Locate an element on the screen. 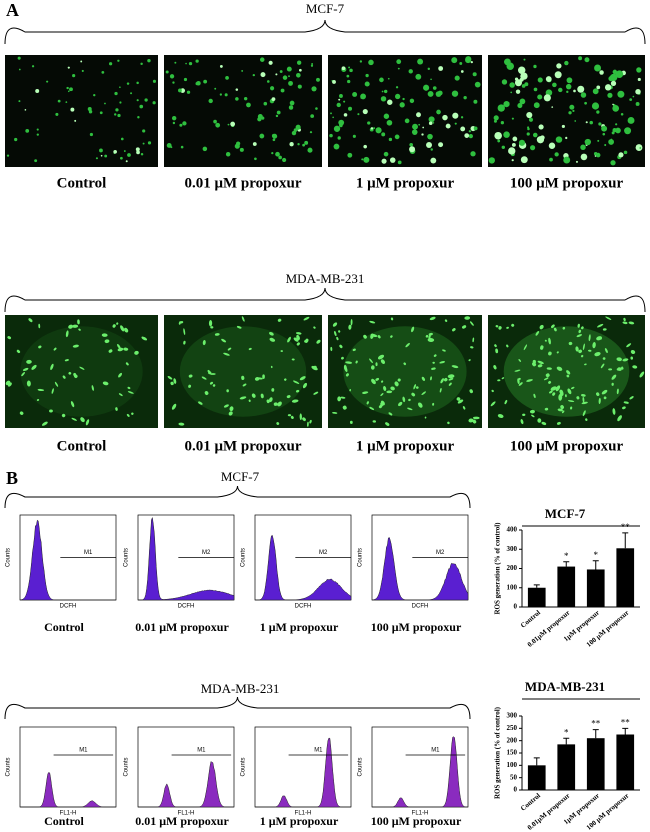 This screenshot has width=650, height=832. panel-label: A is located at coordinates (12, 10).